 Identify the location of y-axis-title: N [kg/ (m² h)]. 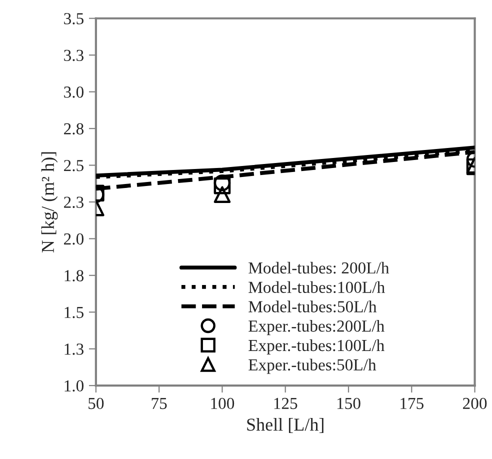
(49, 202).